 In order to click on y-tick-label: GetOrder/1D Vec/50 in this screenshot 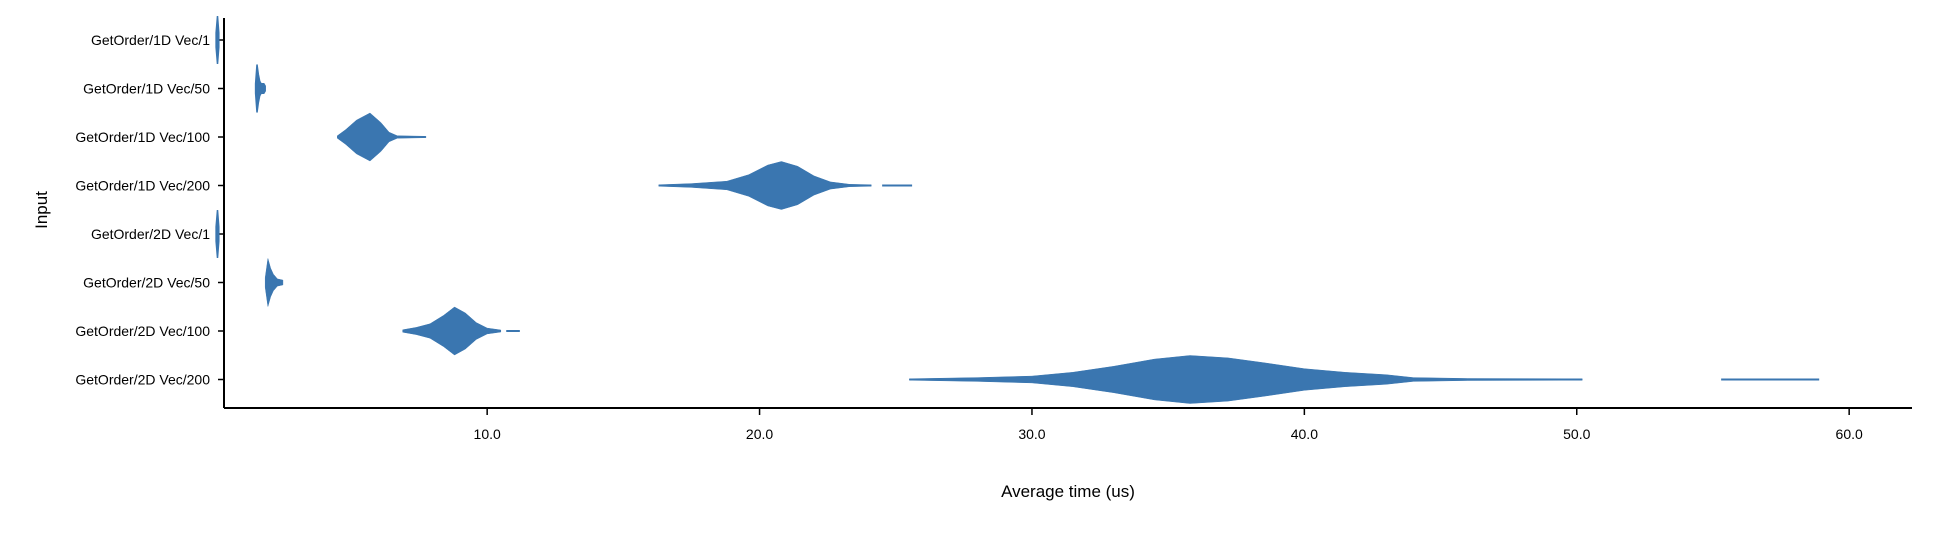, I will do `click(146, 89)`.